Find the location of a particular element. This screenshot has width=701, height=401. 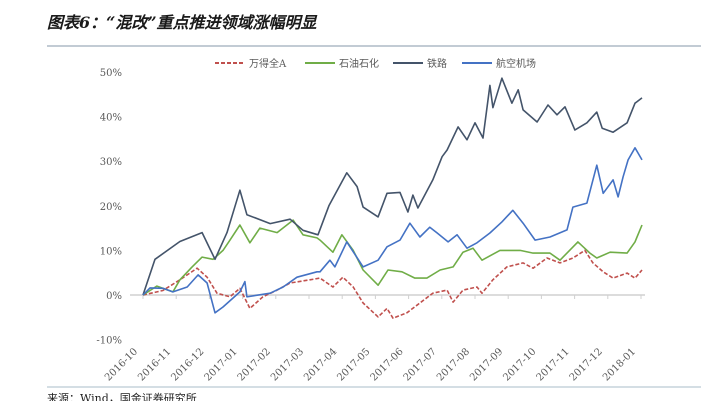

x-tick-label: 2017-04 is located at coordinates (320, 364).